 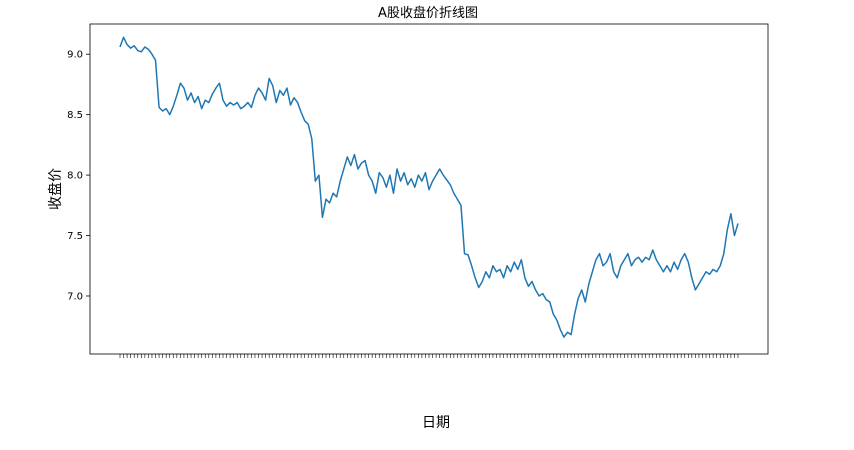 I want to click on chart-title: A股收盘价折线图, so click(x=428, y=13).